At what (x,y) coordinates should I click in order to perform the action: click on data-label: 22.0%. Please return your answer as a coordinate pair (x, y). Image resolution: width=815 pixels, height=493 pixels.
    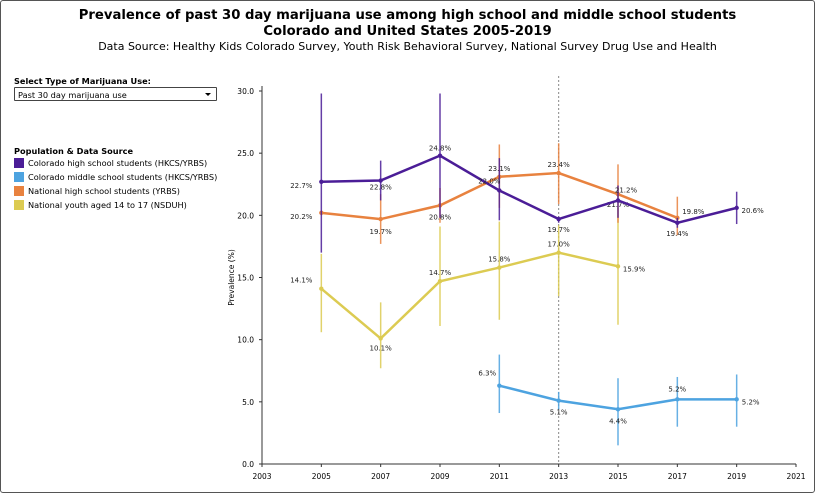
    Looking at the image, I should click on (489, 181).